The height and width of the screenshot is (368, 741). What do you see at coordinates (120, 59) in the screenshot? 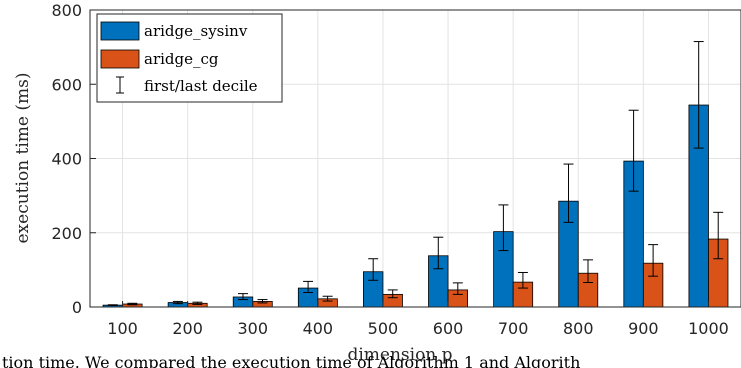
I see `legend-swatch-aridge-cg` at bounding box center [120, 59].